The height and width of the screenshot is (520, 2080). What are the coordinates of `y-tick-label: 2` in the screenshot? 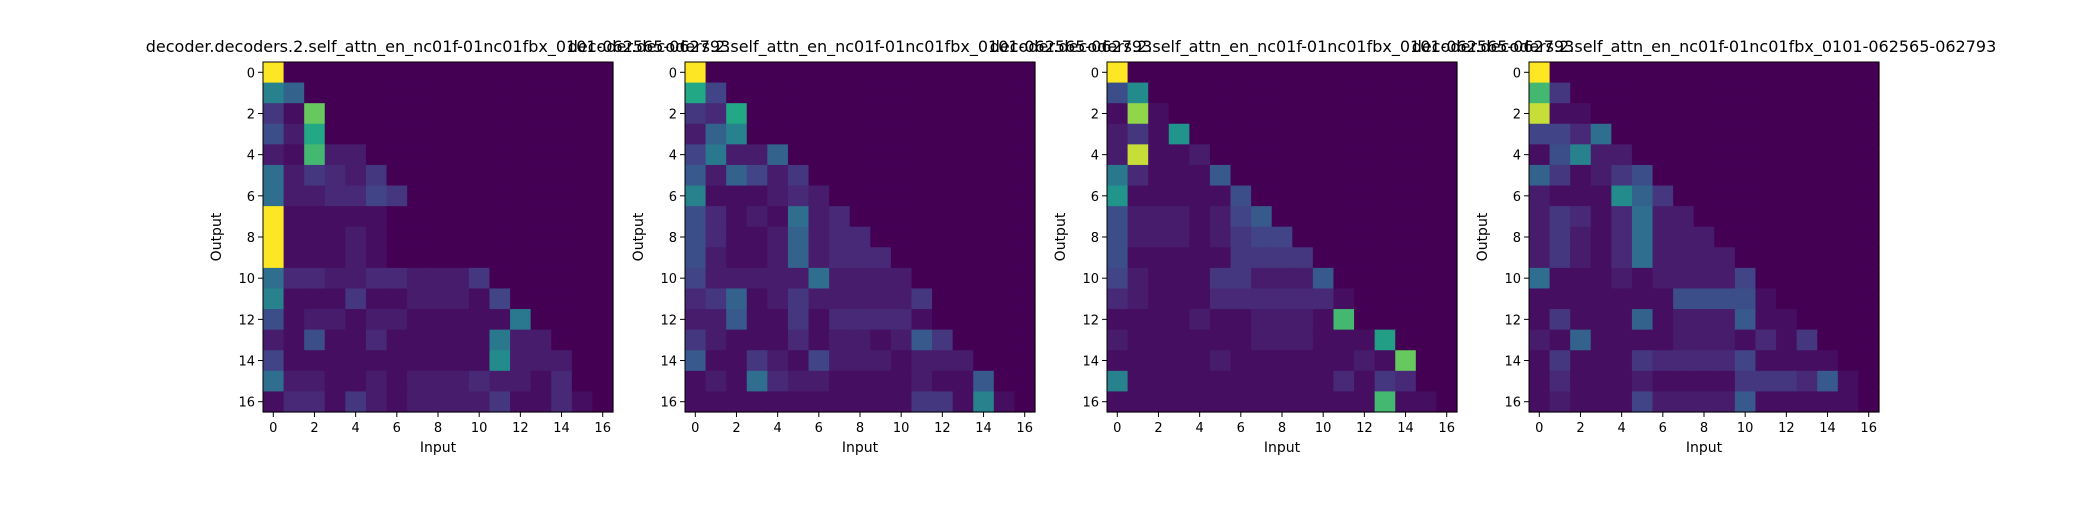 It's located at (673, 114).